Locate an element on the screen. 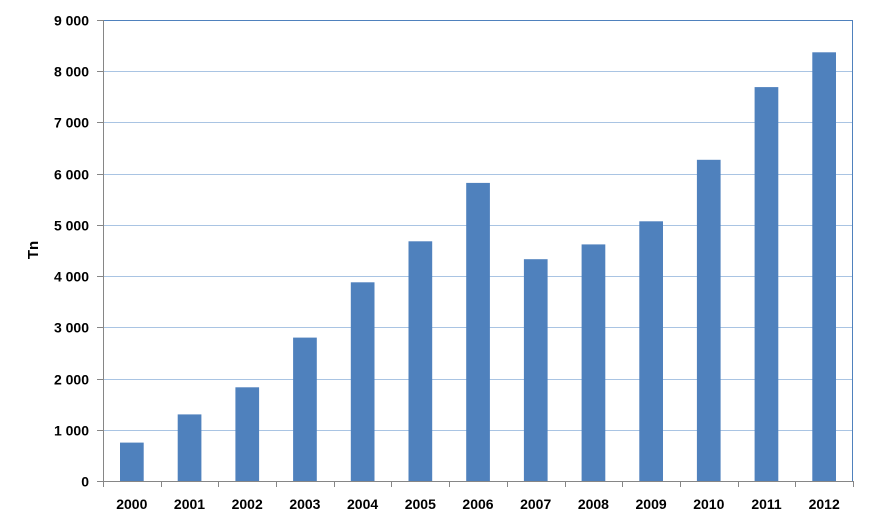  bar-2002 is located at coordinates (247, 434).